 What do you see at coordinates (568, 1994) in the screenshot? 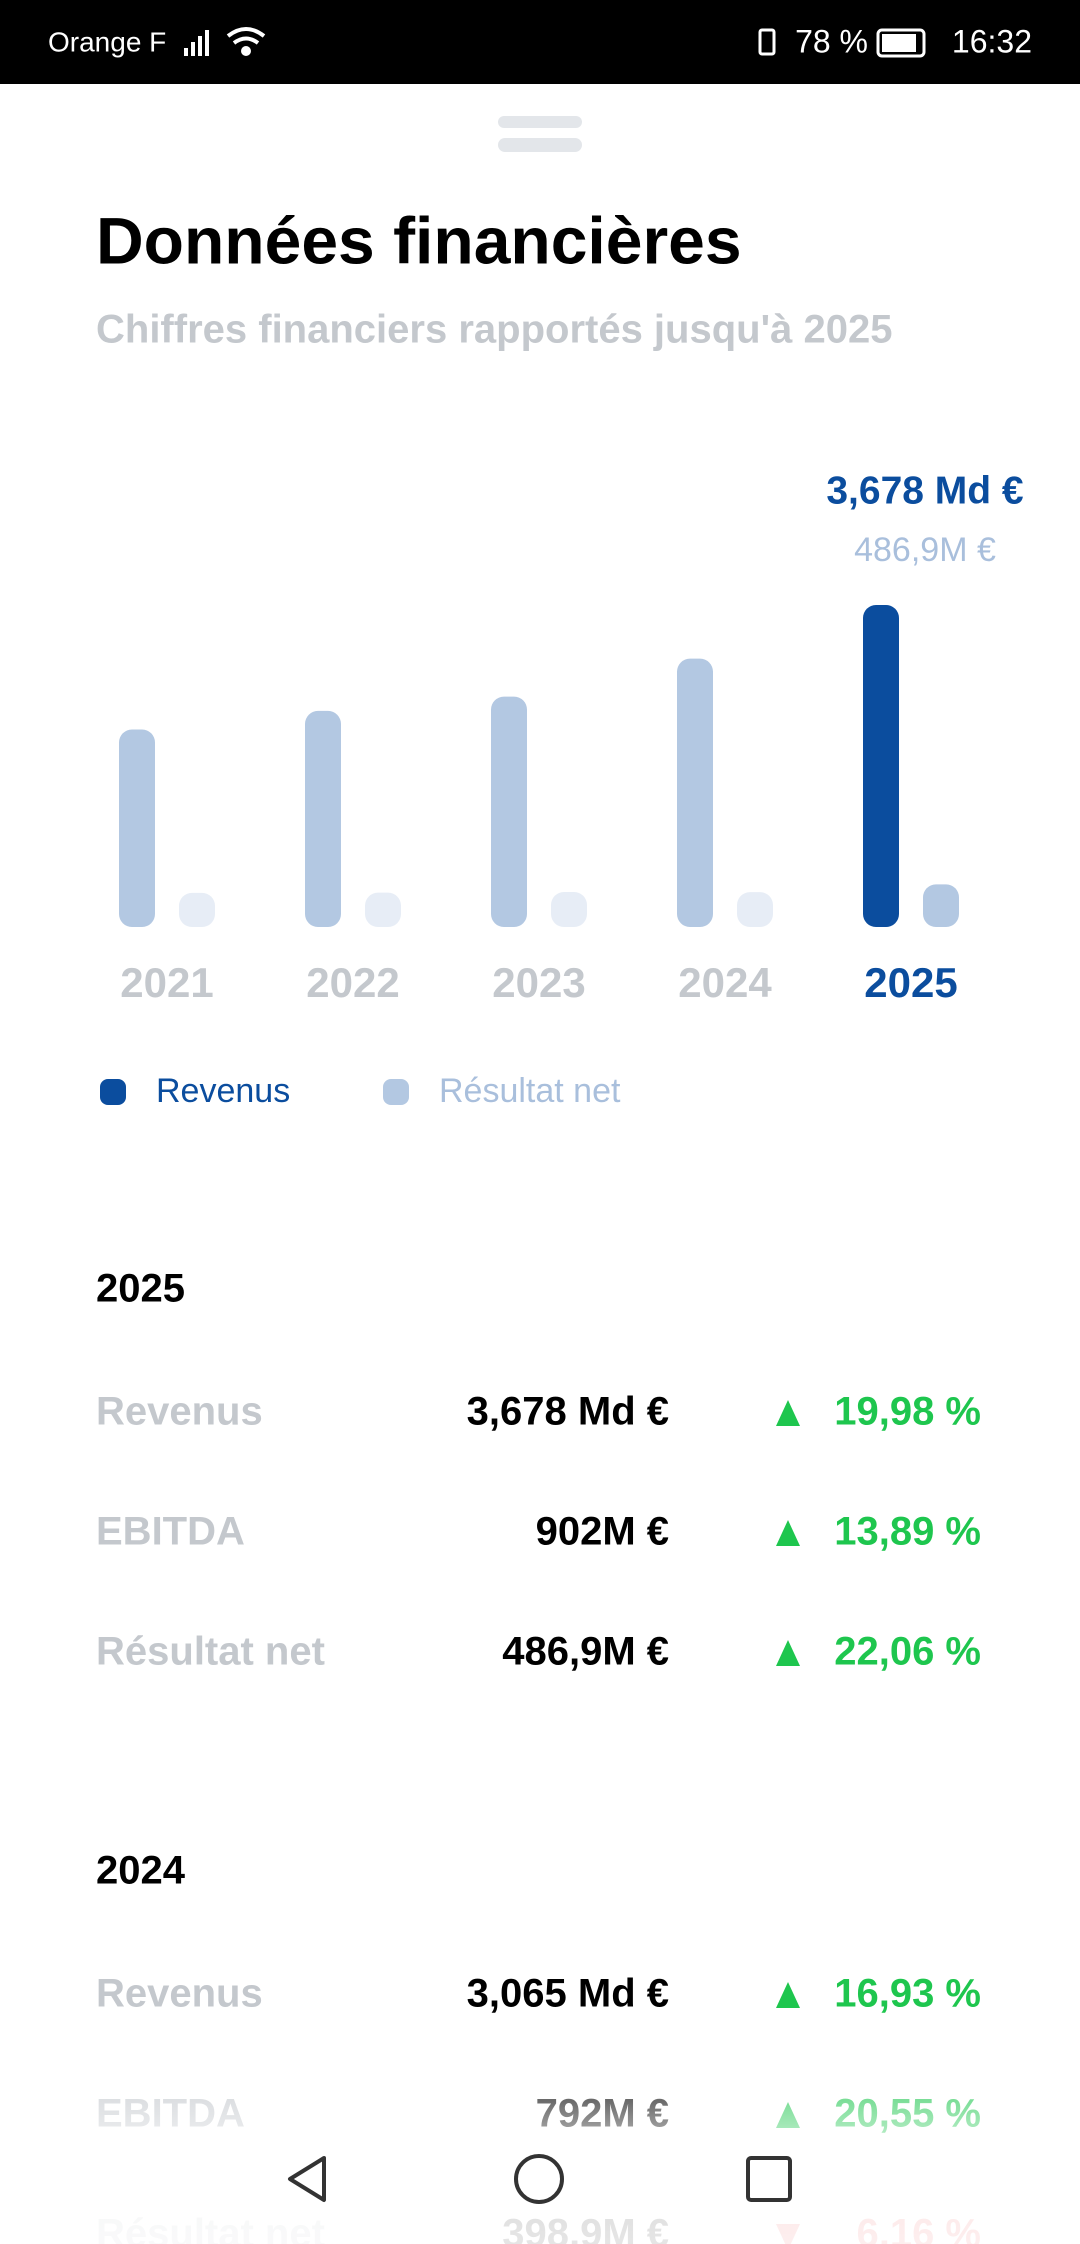
I see `row-value: 3,065 Md €` at bounding box center [568, 1994].